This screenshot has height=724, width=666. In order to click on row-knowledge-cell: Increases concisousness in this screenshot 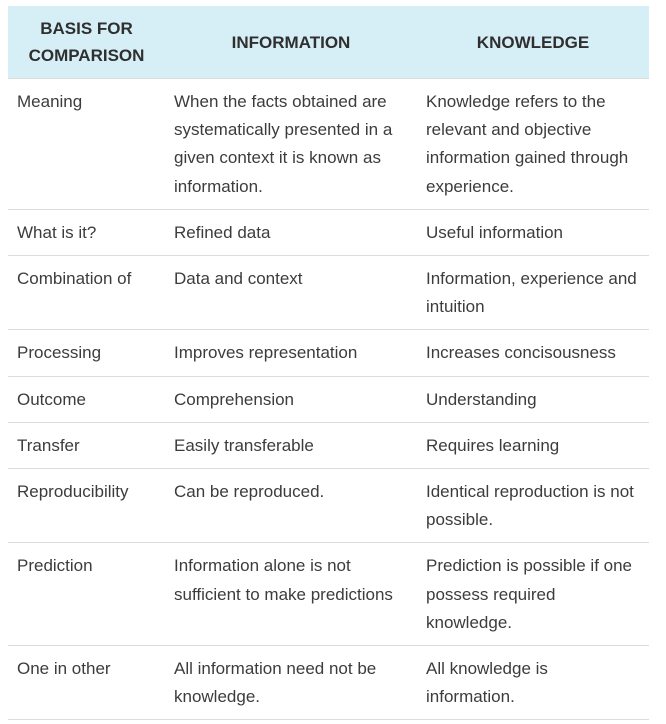, I will do `click(533, 353)`.